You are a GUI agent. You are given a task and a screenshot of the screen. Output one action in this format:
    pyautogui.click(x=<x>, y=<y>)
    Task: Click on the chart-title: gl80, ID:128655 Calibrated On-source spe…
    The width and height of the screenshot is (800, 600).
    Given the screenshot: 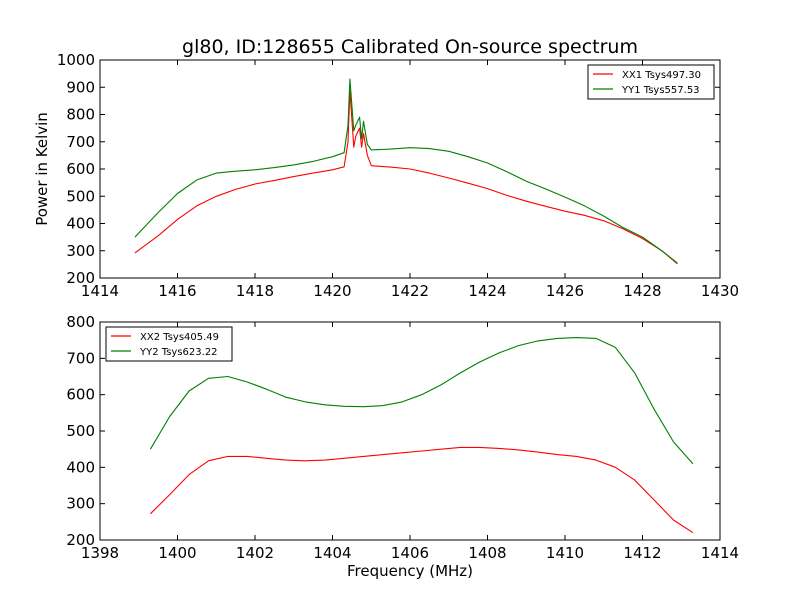 What is the action you would take?
    pyautogui.click(x=410, y=47)
    